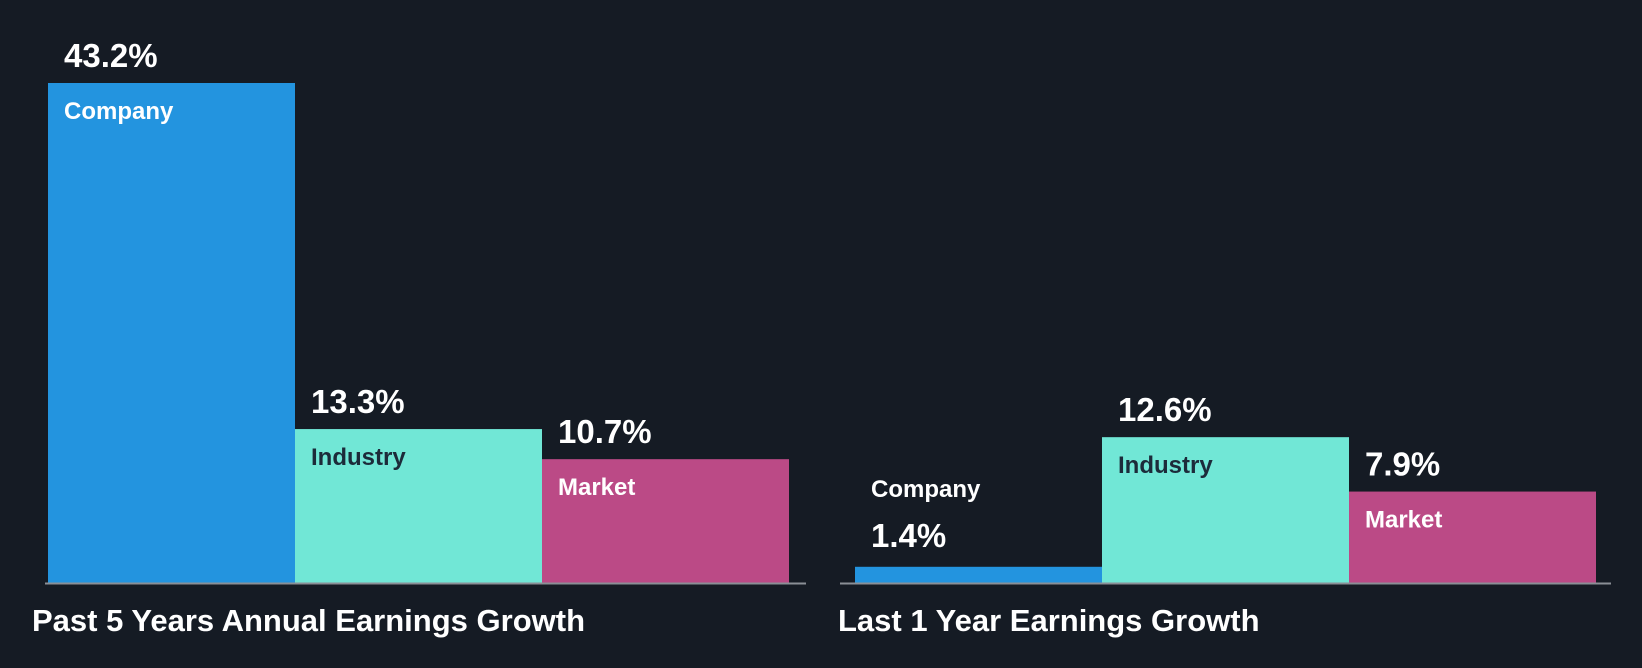 This screenshot has width=1642, height=668. What do you see at coordinates (111, 55) in the screenshot?
I see `company-value-label: 43.2%` at bounding box center [111, 55].